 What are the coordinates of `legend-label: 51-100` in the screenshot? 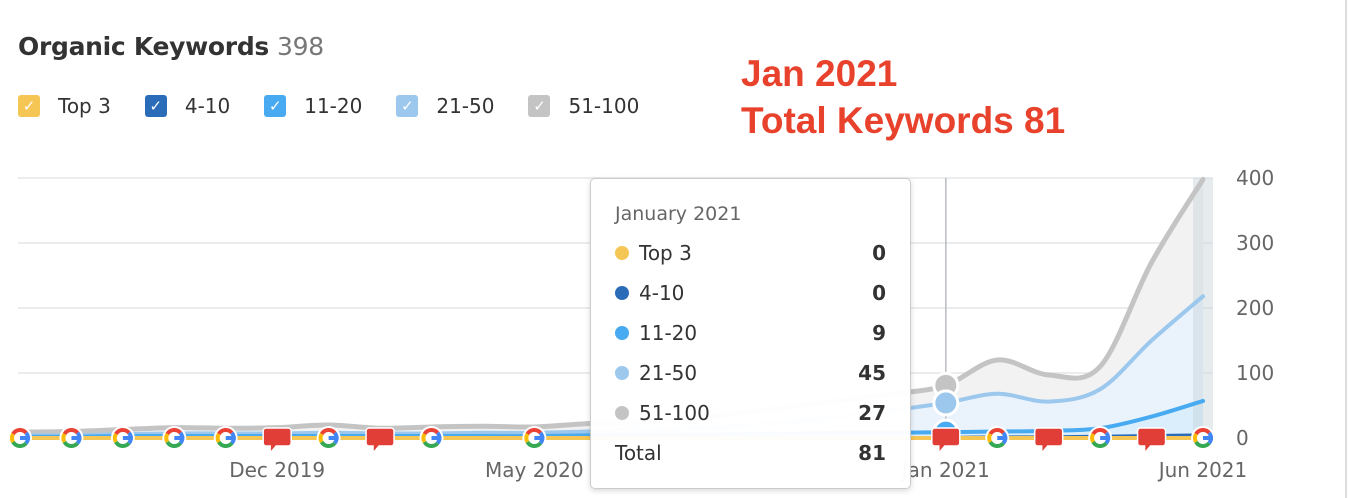 It's located at (604, 106).